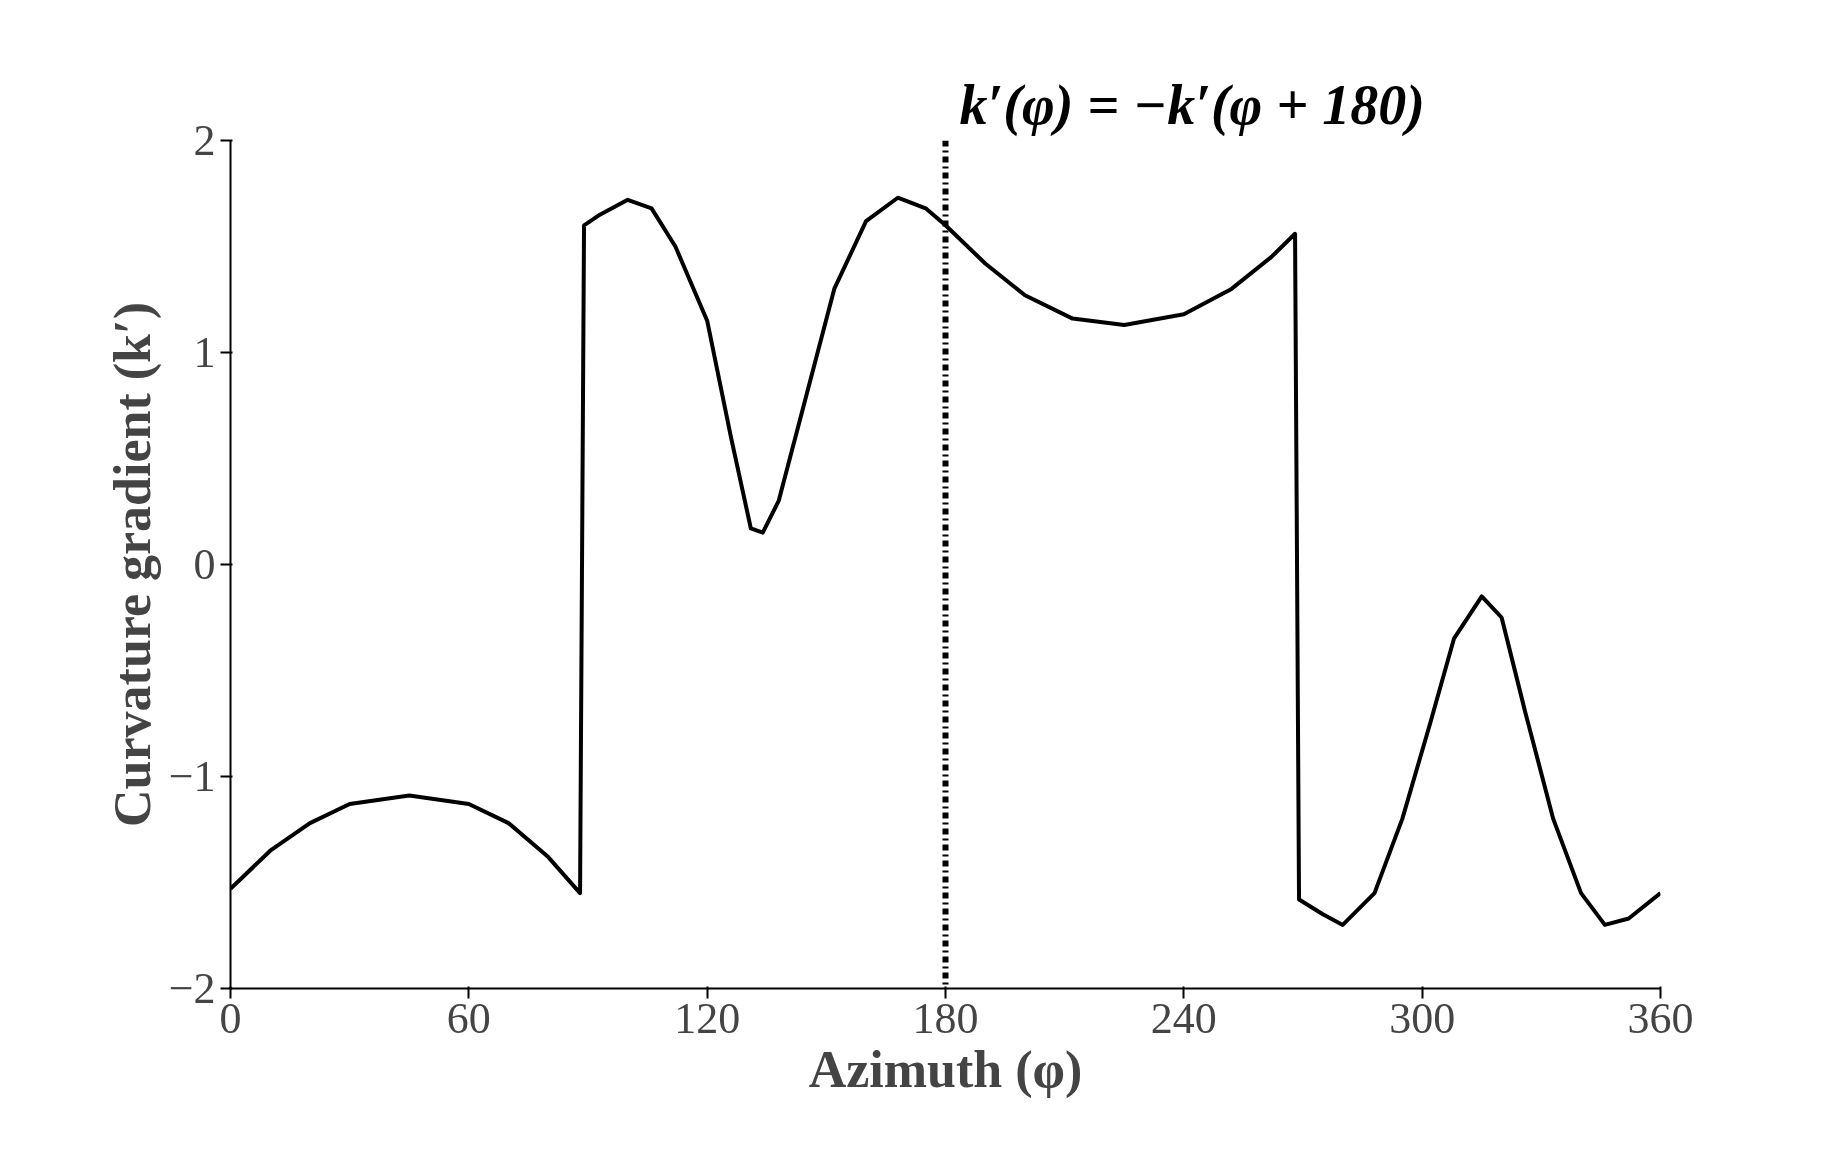 The image size is (1826, 1150). I want to click on x-axis-title: Azimuth (φ), so click(945, 1069).